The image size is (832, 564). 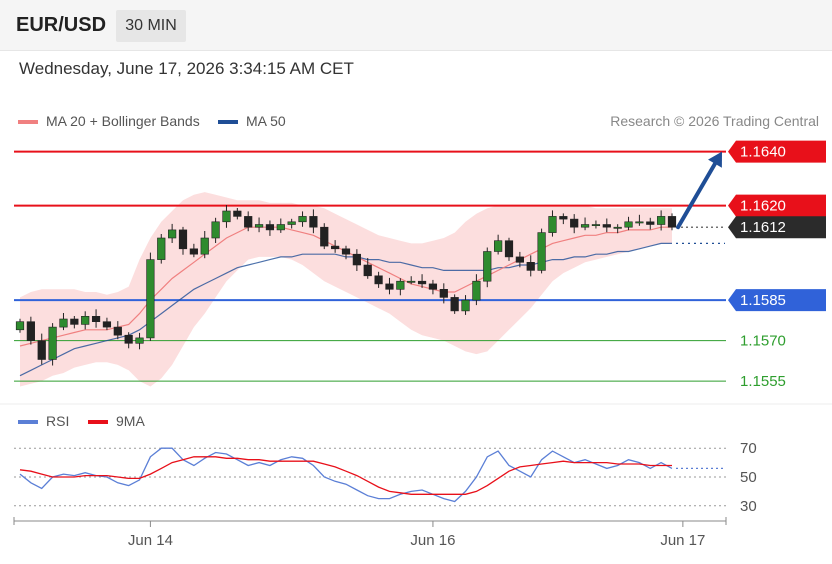 I want to click on level-label-1.1620-flag, so click(x=777, y=205).